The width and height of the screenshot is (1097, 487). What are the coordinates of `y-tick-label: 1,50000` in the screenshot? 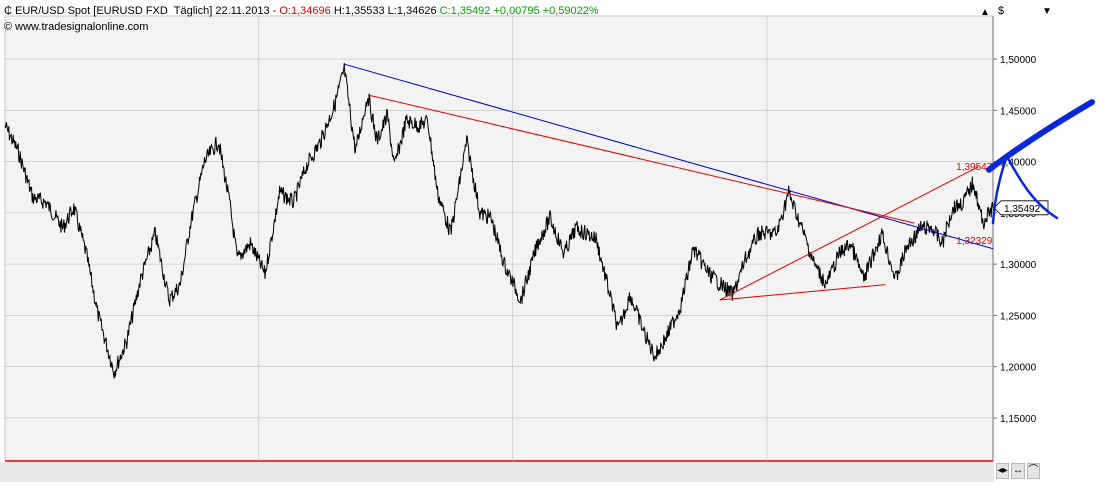 It's located at (1018, 60).